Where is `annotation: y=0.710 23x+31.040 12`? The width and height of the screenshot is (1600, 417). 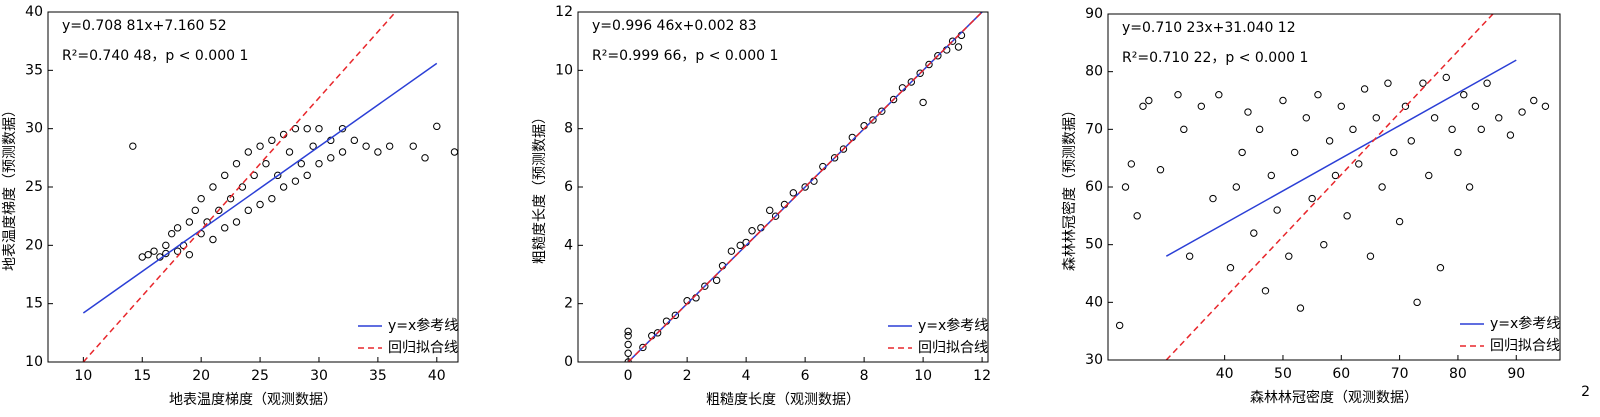
annotation: y=0.710 23x+31.040 12 is located at coordinates (1209, 28).